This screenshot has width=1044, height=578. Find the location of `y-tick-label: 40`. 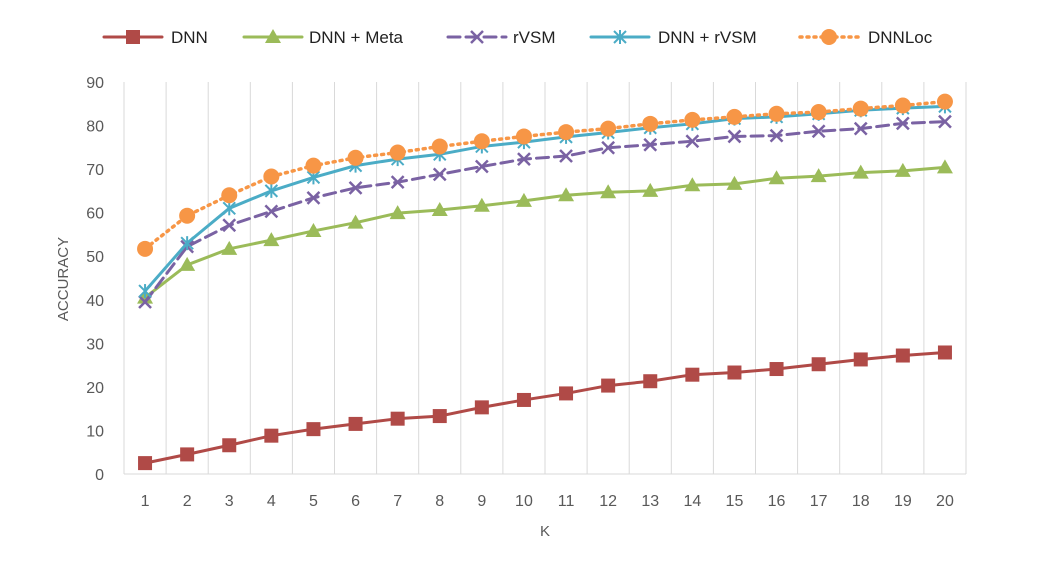

y-tick-label: 40 is located at coordinates (95, 301).